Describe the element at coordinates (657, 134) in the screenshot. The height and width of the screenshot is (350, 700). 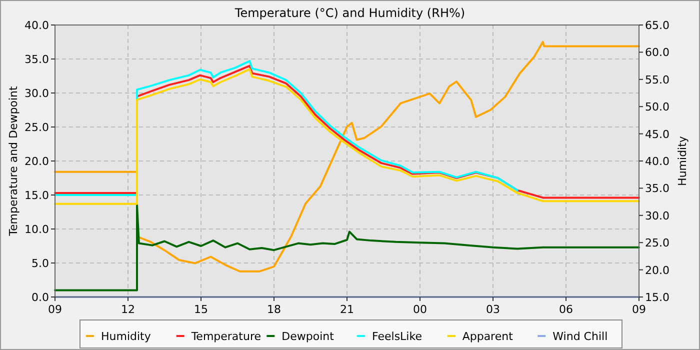
I see `y2-tick-label: 45.0` at that location.